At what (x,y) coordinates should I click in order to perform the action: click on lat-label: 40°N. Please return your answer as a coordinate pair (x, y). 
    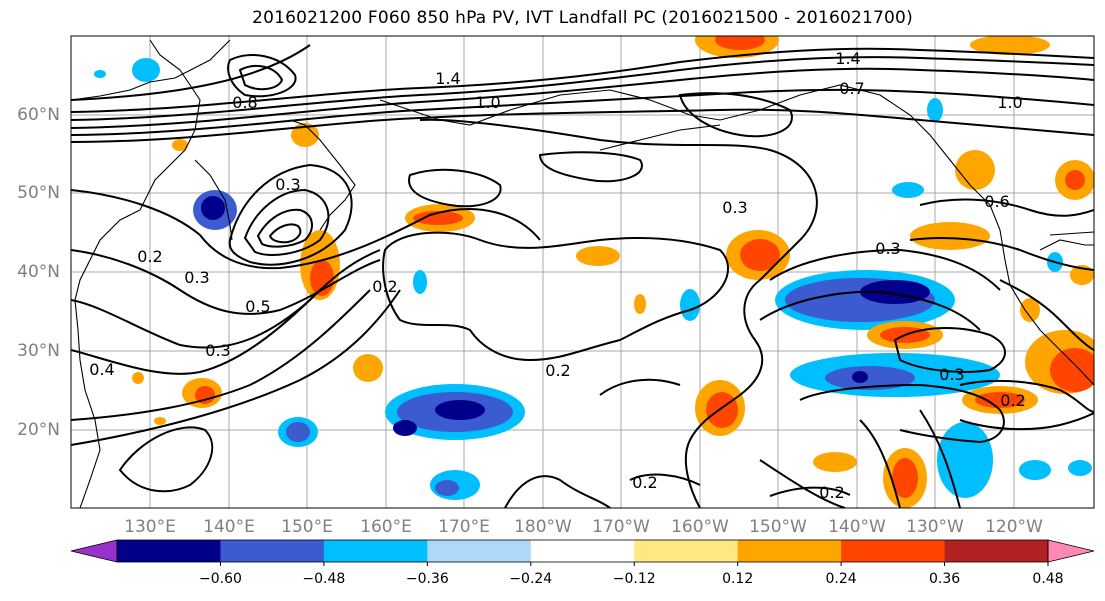
    Looking at the image, I should click on (38, 272).